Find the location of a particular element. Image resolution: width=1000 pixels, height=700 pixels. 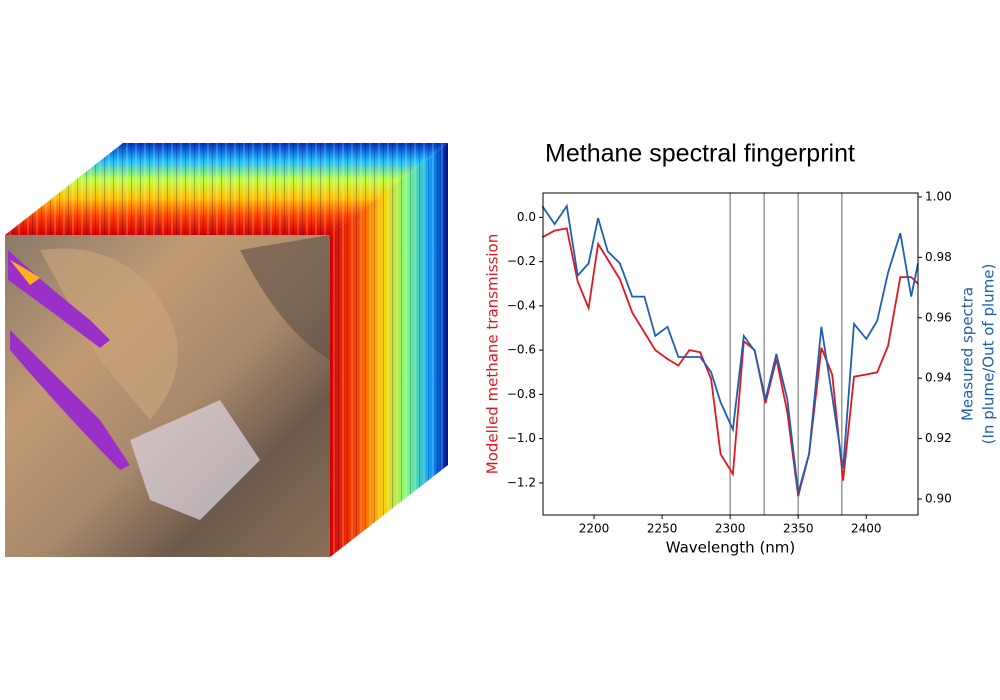

mountains is located at coordinates (285, 297).